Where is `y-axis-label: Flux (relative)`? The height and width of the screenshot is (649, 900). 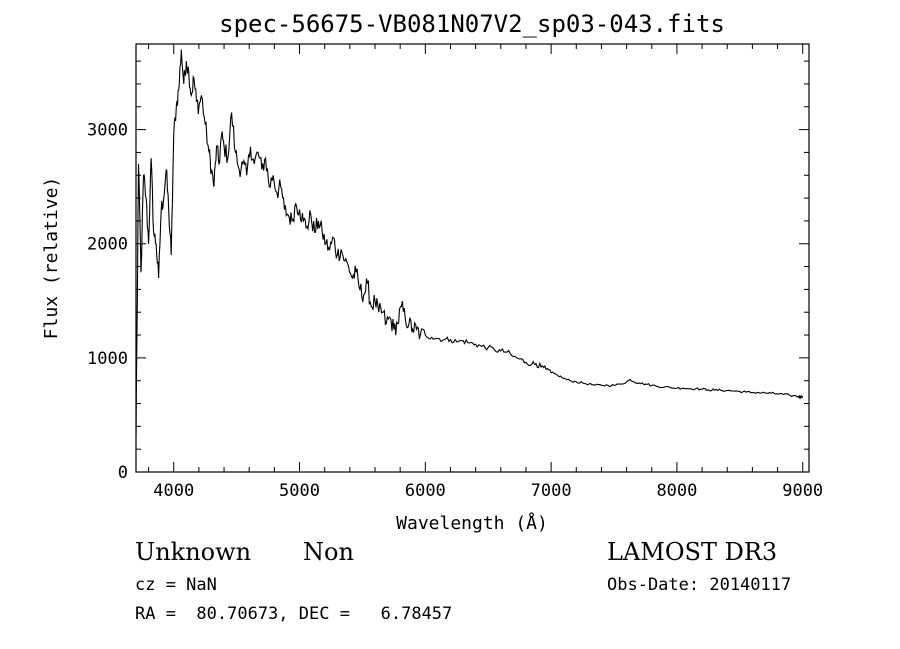 y-axis-label: Flux (relative) is located at coordinates (51, 258).